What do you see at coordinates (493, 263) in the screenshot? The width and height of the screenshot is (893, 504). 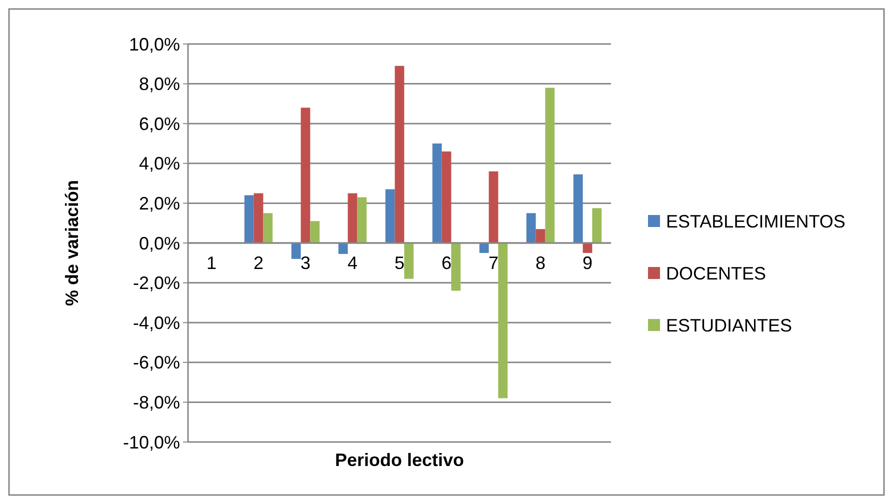 I see `x-tick-label: 7` at bounding box center [493, 263].